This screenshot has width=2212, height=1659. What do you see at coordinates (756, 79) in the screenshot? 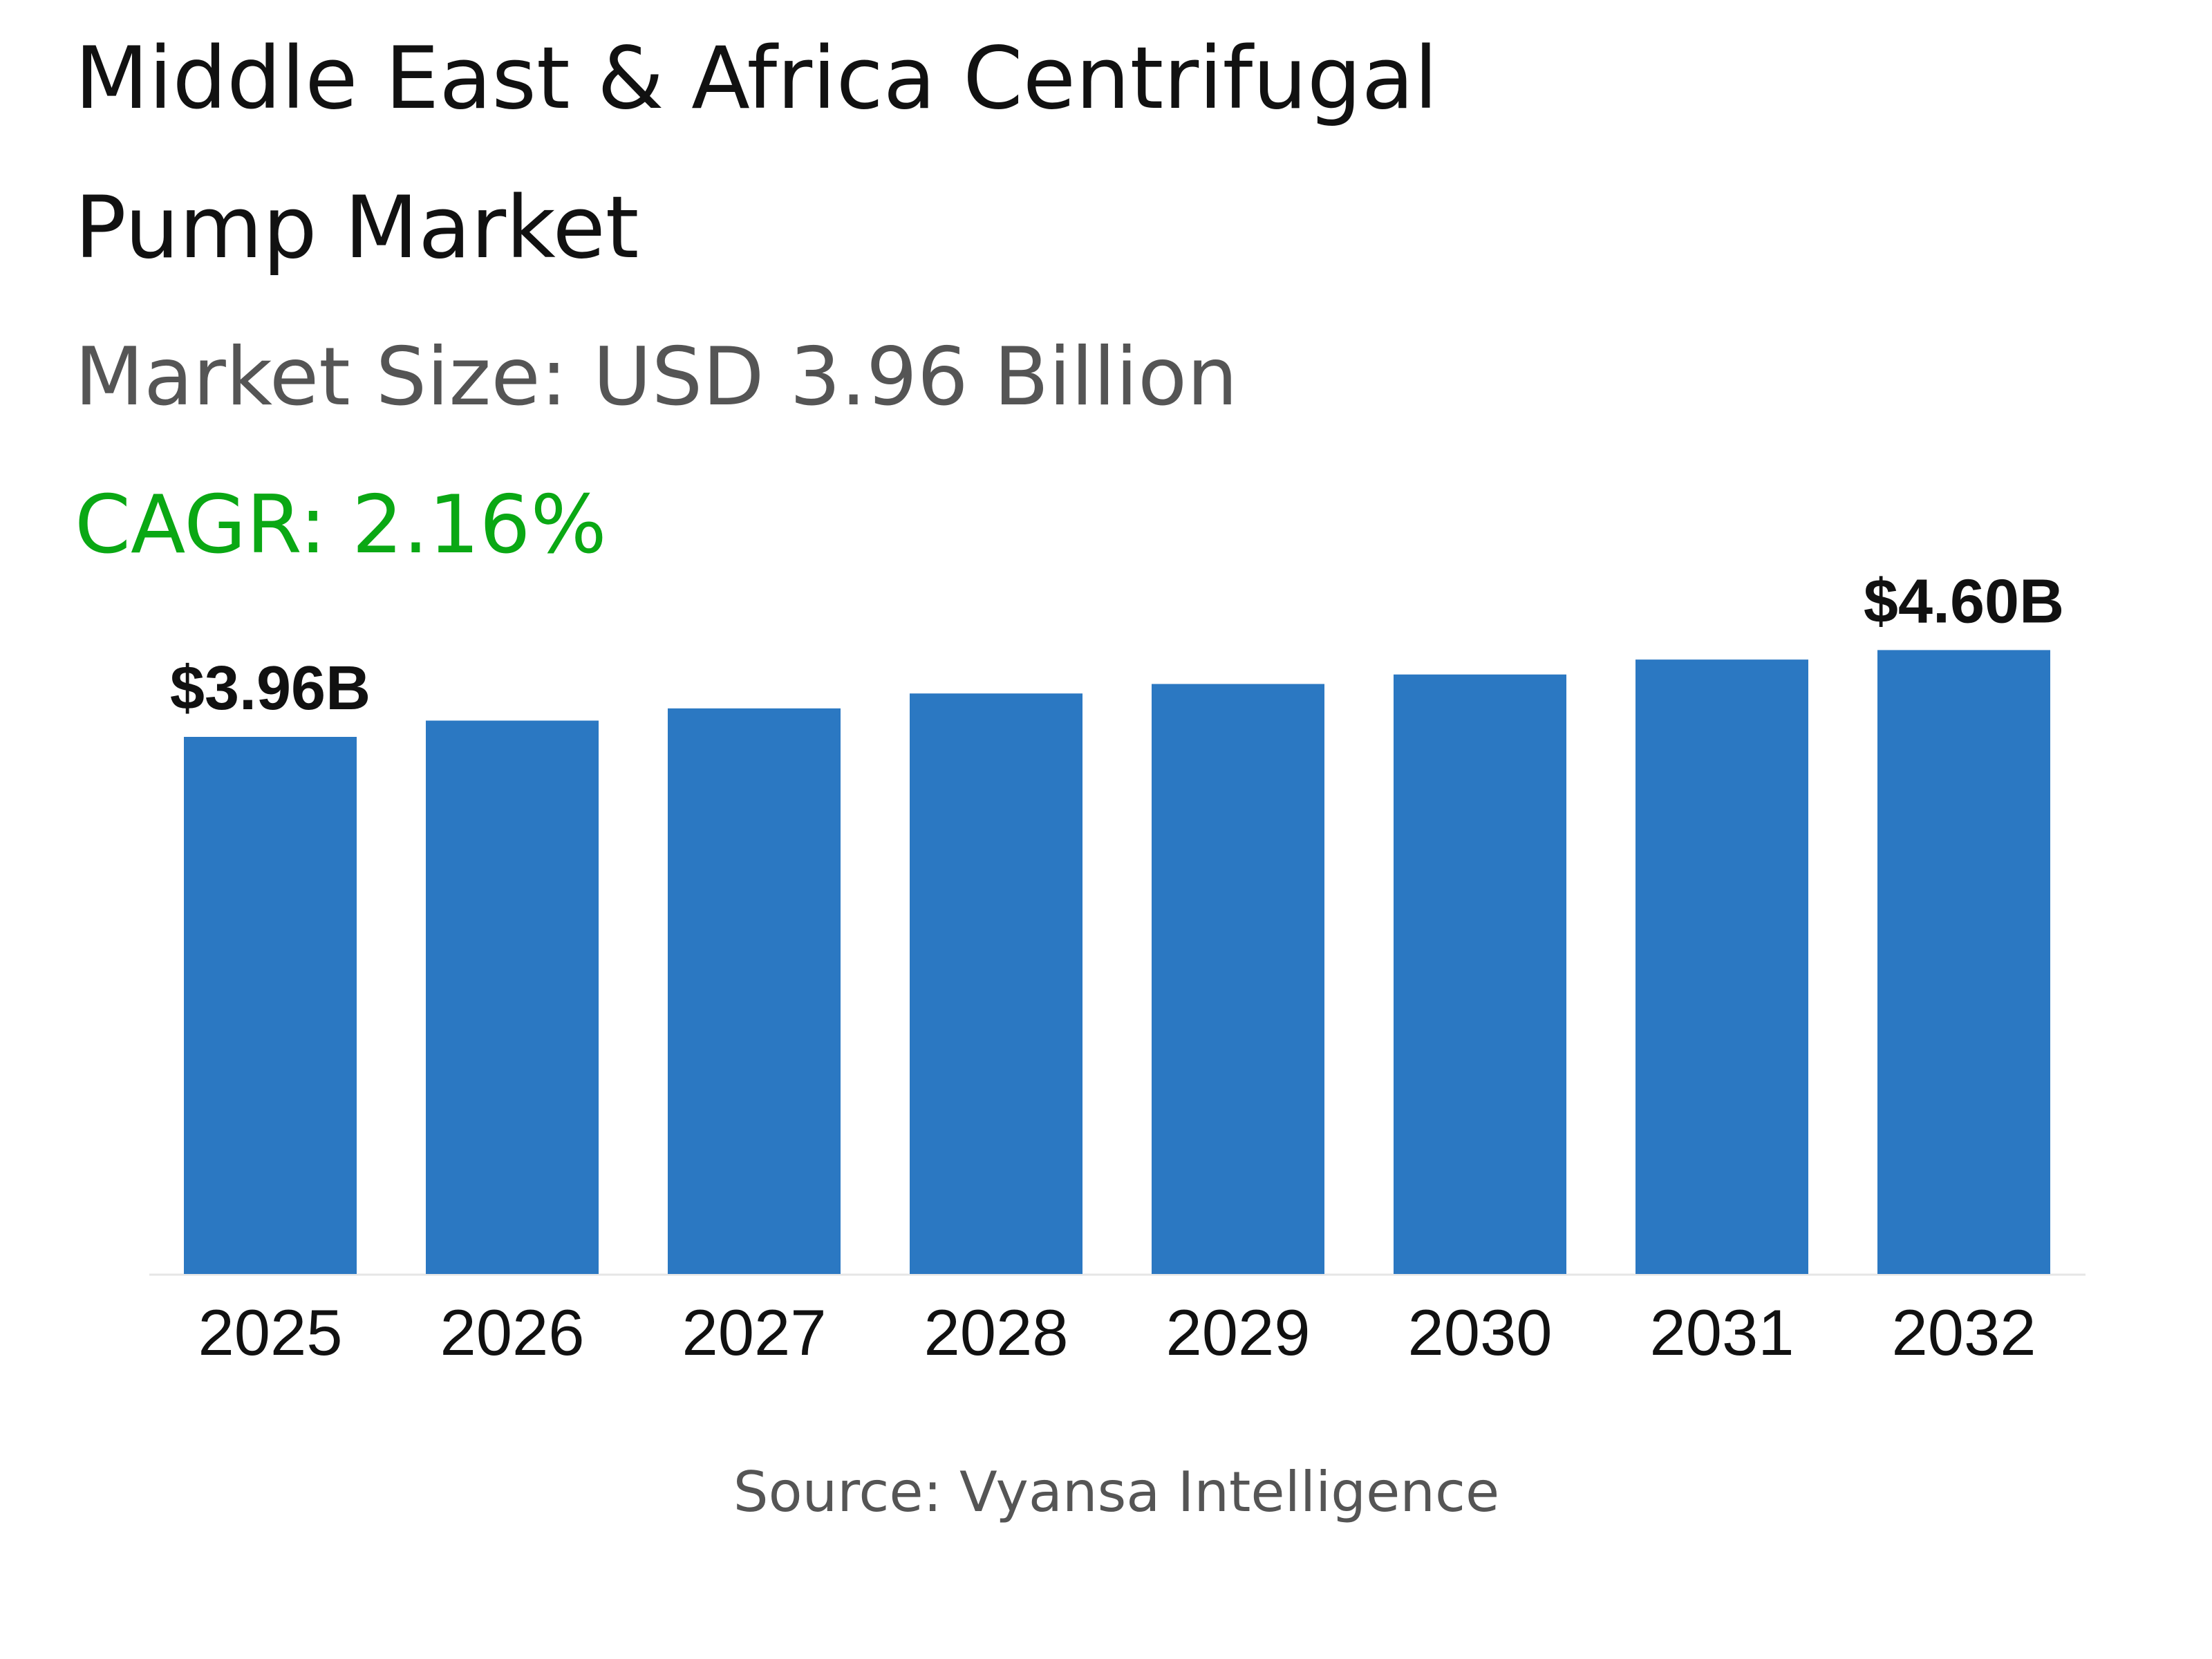
I see `chart-title-line1: Middle East & Africa Centrifugal` at bounding box center [756, 79].